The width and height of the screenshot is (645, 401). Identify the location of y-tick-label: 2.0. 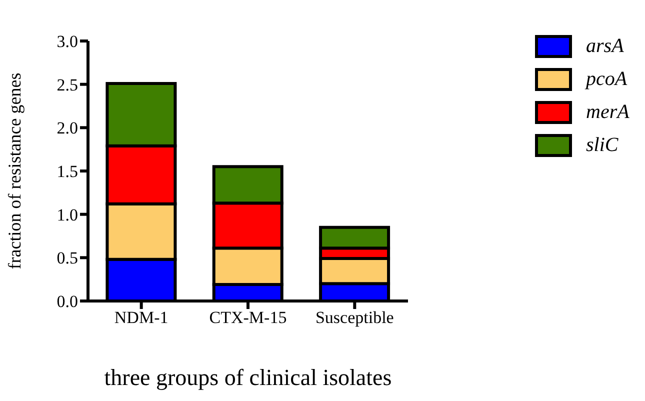
(67, 128).